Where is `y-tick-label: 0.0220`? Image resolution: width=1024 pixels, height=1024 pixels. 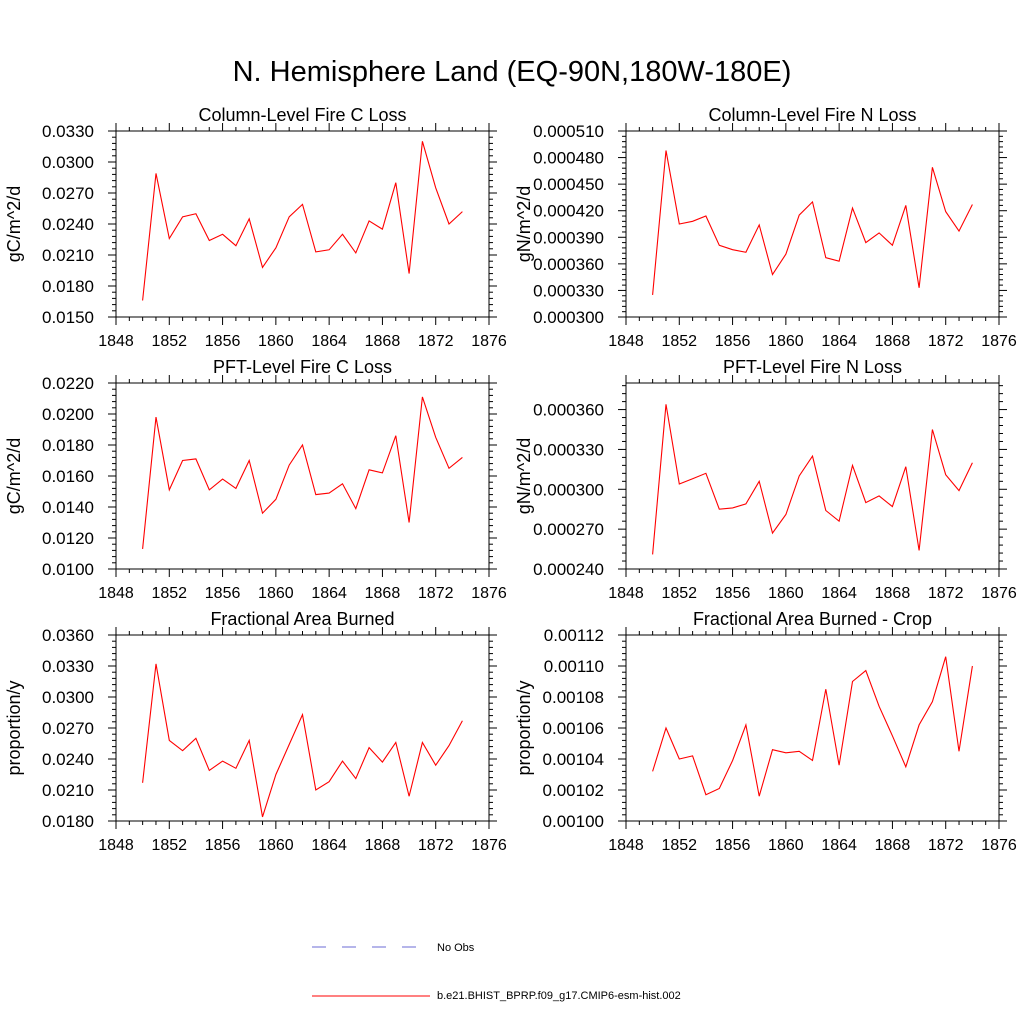 y-tick-label: 0.0220 is located at coordinates (68, 383).